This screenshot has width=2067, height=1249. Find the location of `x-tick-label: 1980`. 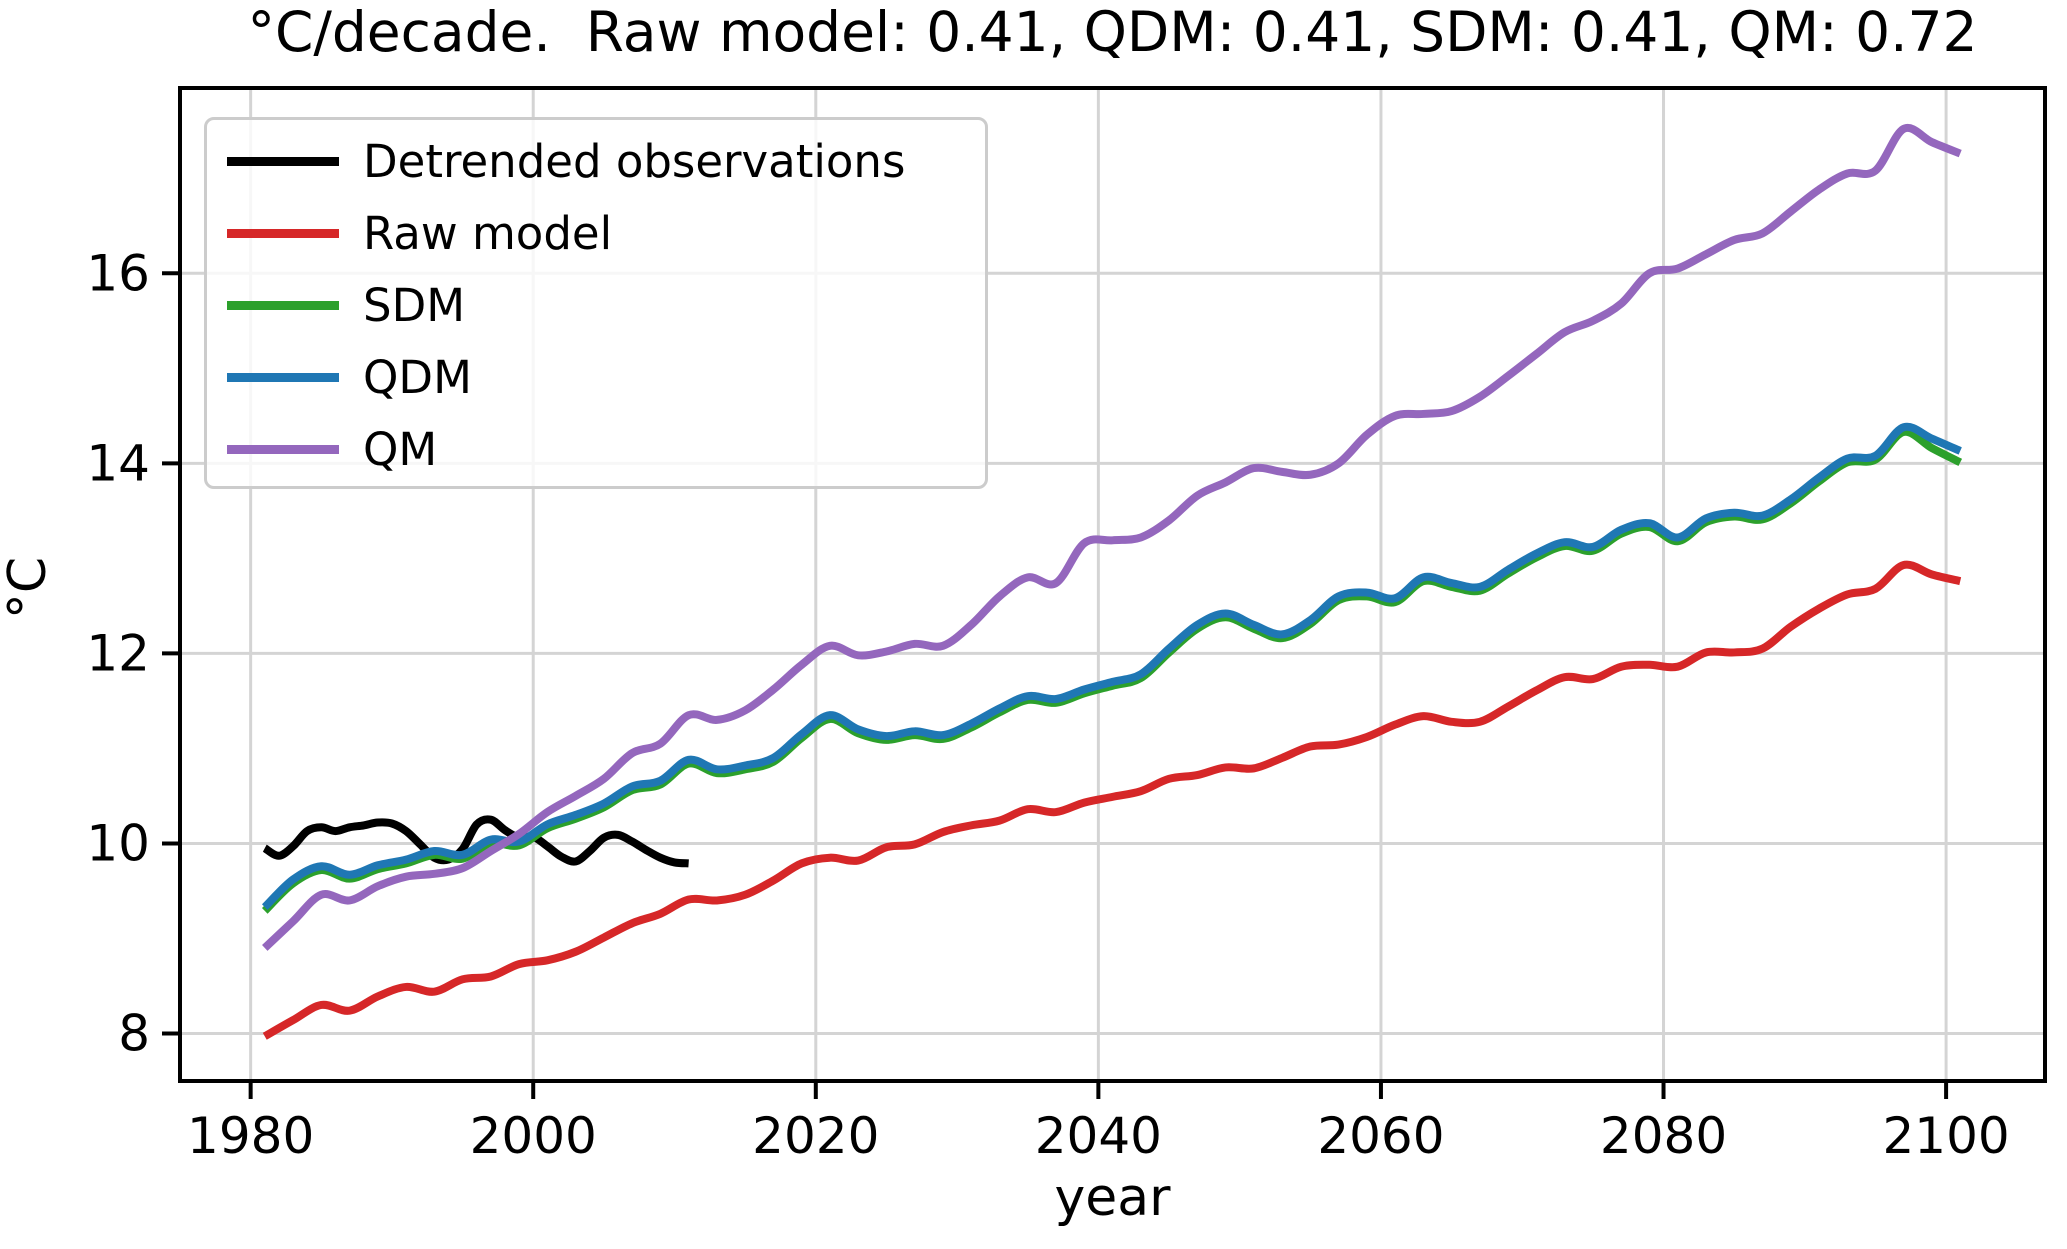

x-tick-label: 1980 is located at coordinates (250, 1136).